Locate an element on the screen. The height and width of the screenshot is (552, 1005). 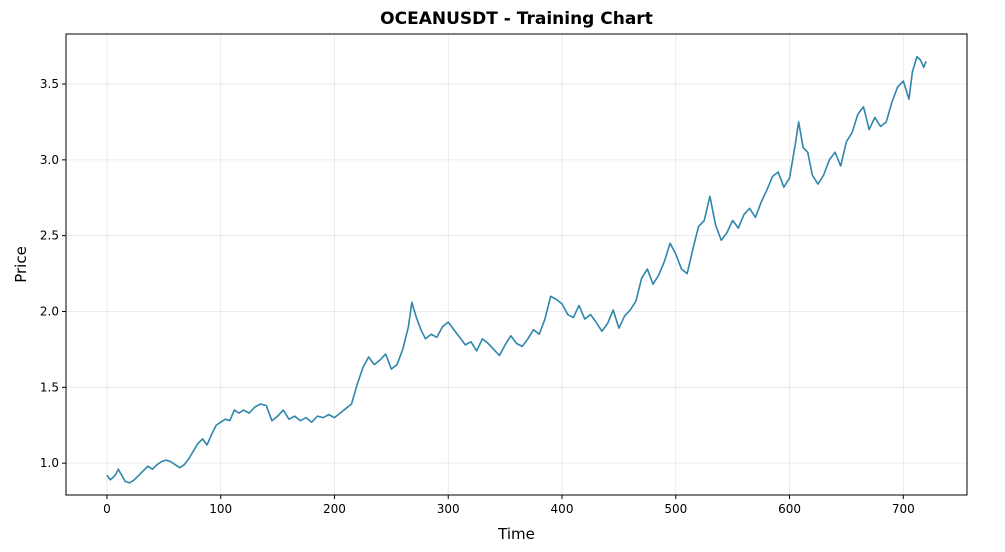
x-tick-label: 500 is located at coordinates (675, 509).